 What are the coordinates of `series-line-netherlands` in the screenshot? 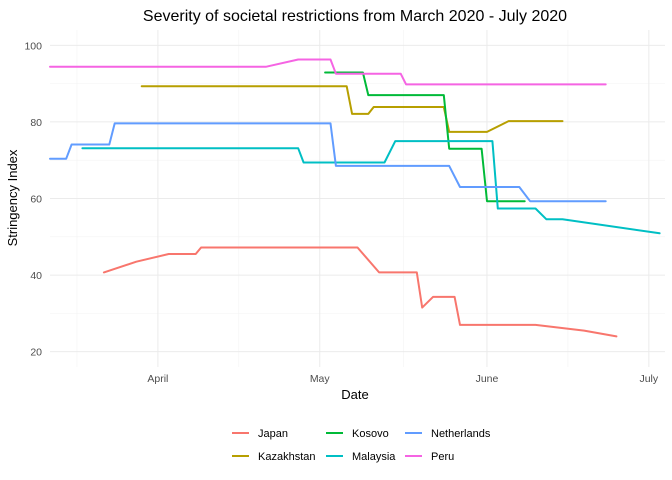 It's located at (328, 162).